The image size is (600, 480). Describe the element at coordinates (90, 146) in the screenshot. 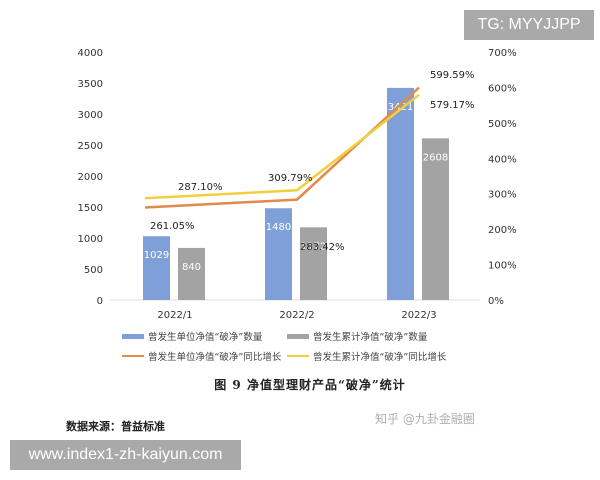

I see `left-axis-tick: 2500` at that location.